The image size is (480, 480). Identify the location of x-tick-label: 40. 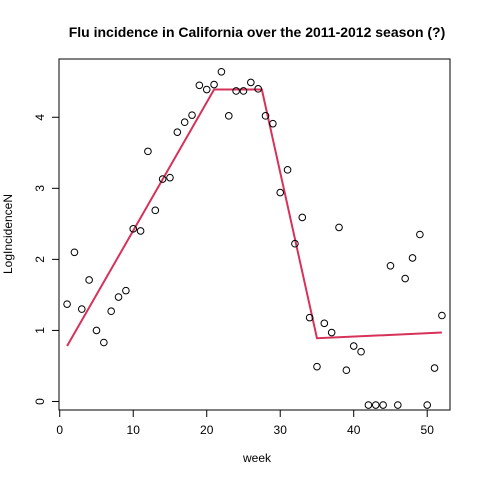
(354, 430).